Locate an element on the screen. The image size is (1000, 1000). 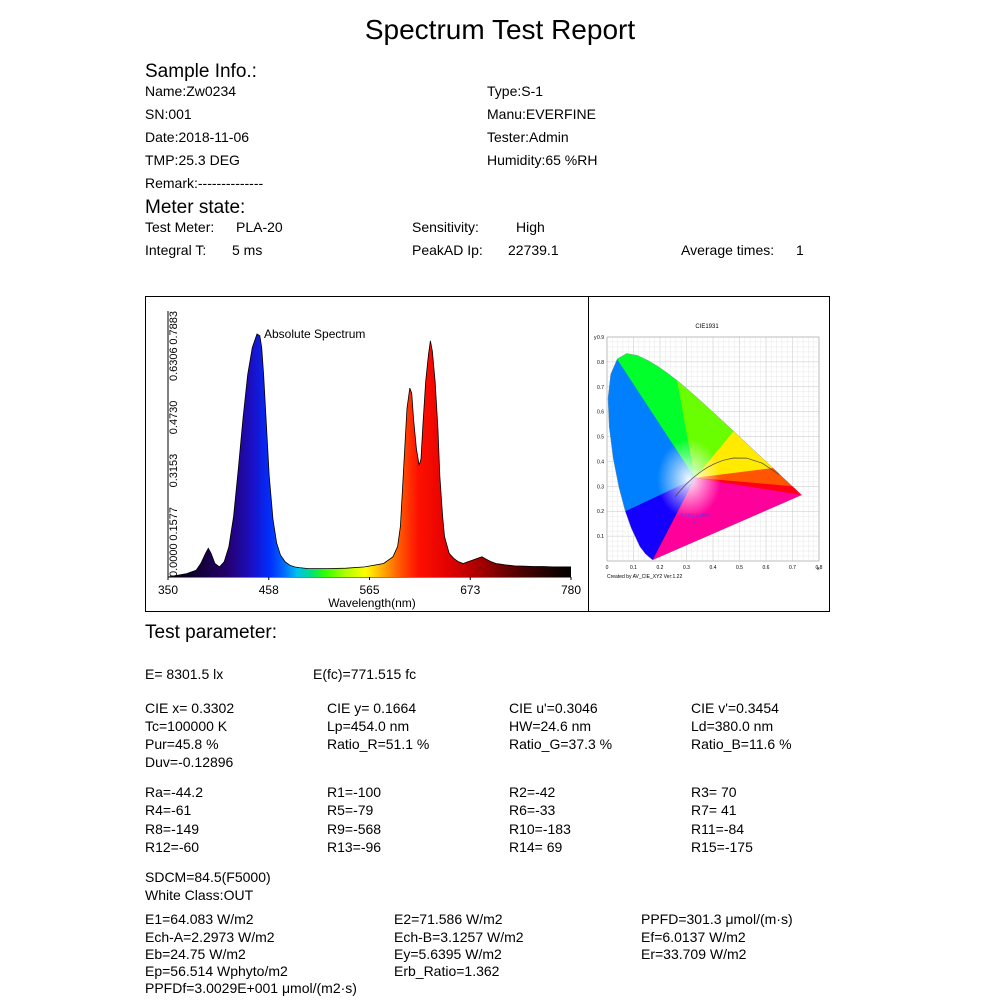
cie-y-tick-label: 0.6 is located at coordinates (600, 413).